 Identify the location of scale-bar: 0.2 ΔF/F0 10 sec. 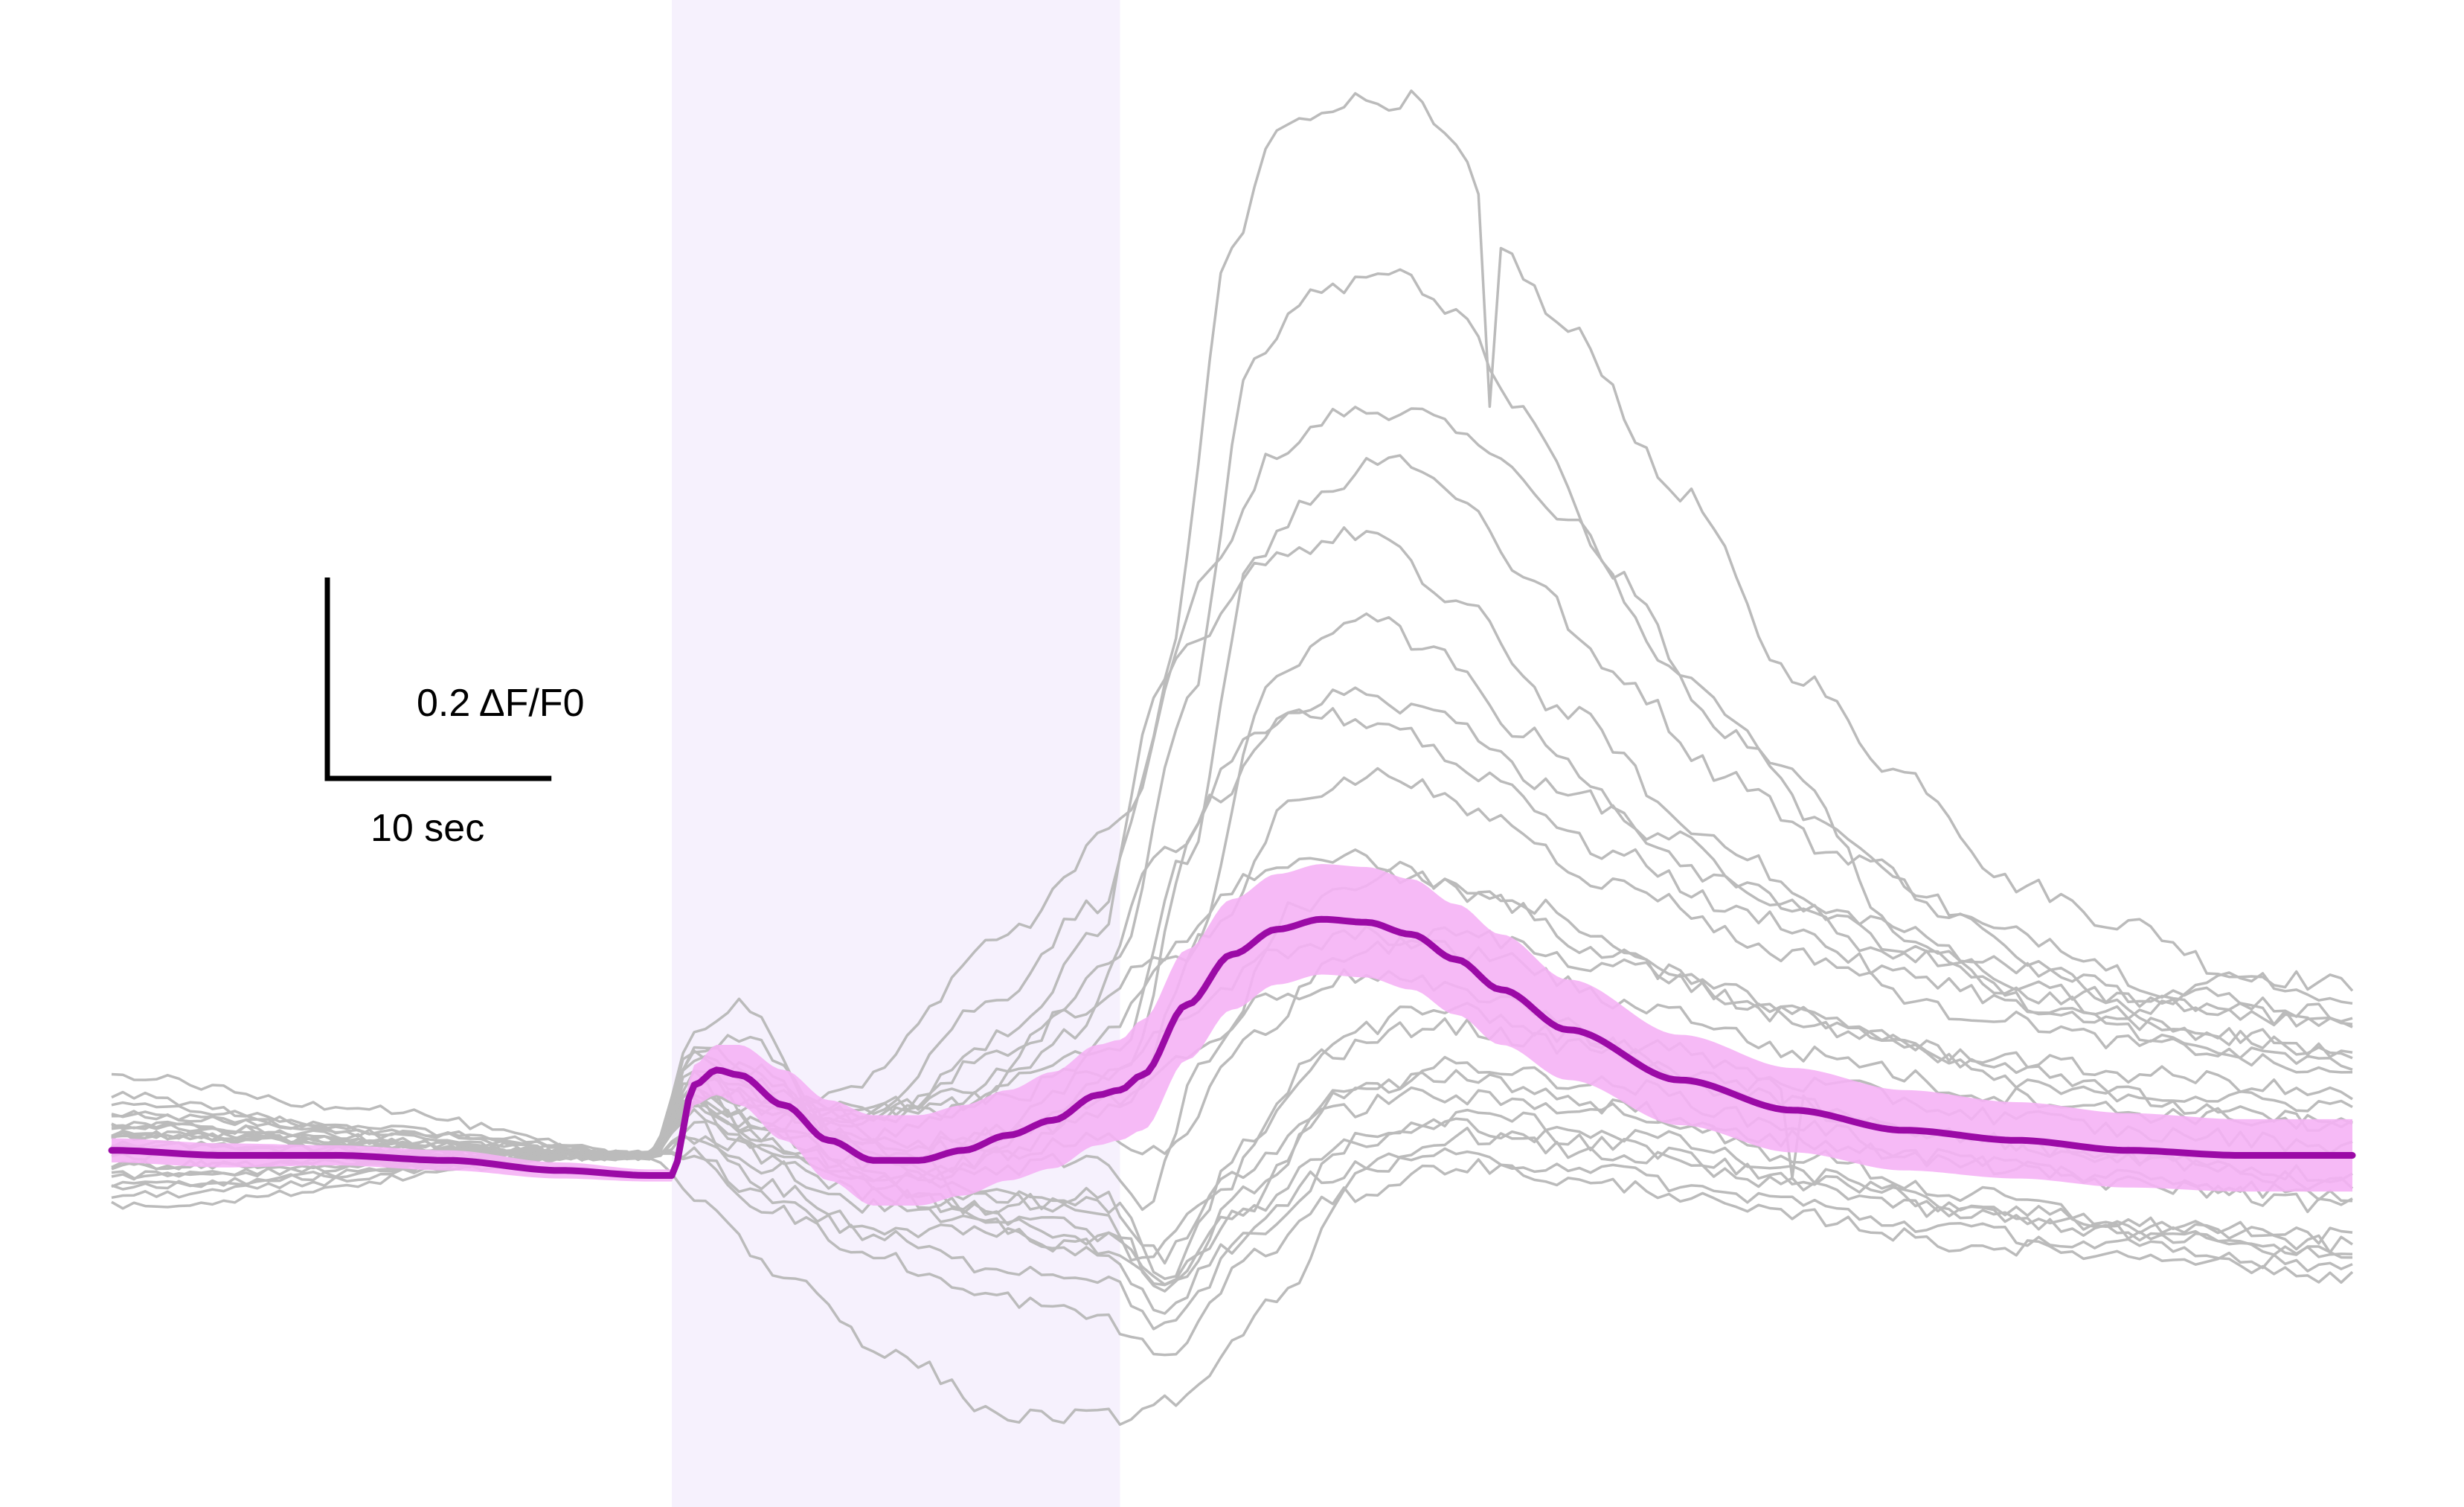
(454, 713).